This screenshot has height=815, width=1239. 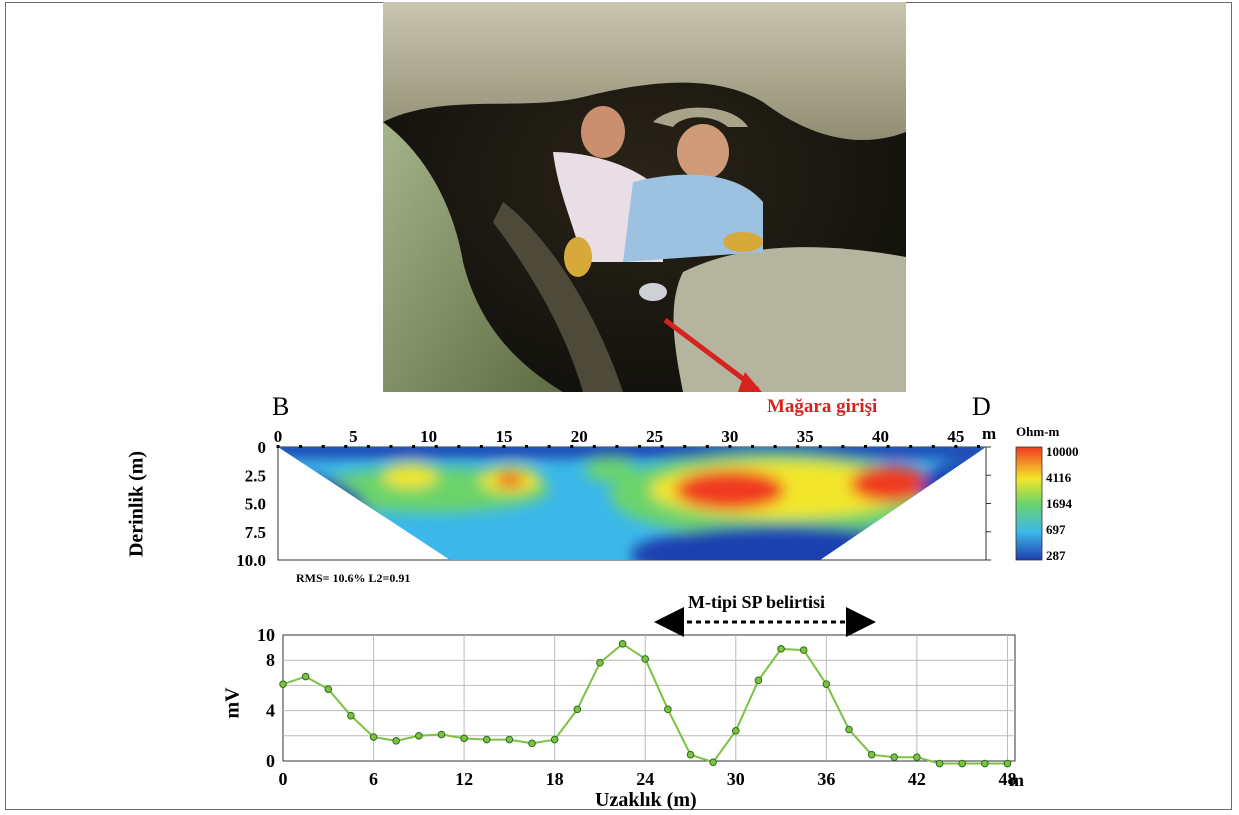 I want to click on section-x-tick: 0, so click(x=278, y=436).